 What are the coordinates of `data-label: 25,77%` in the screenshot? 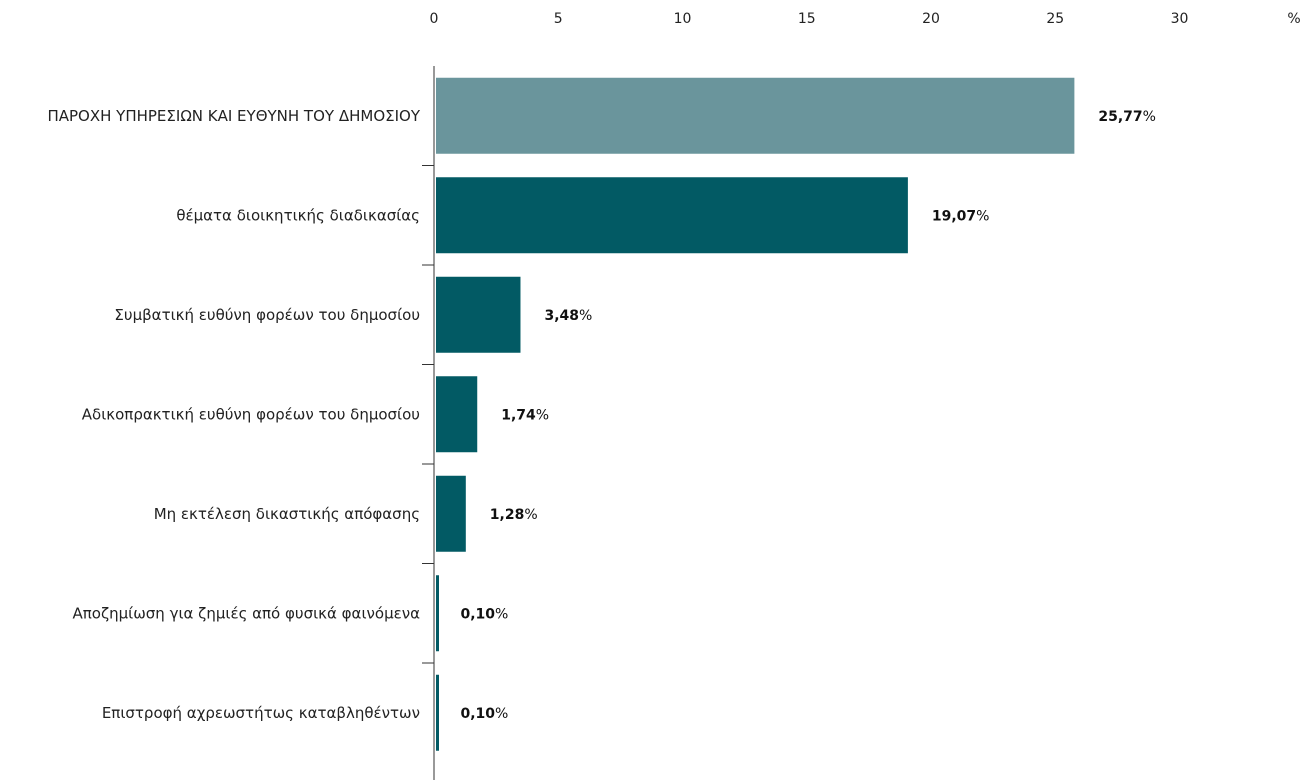 It's located at (1127, 117).